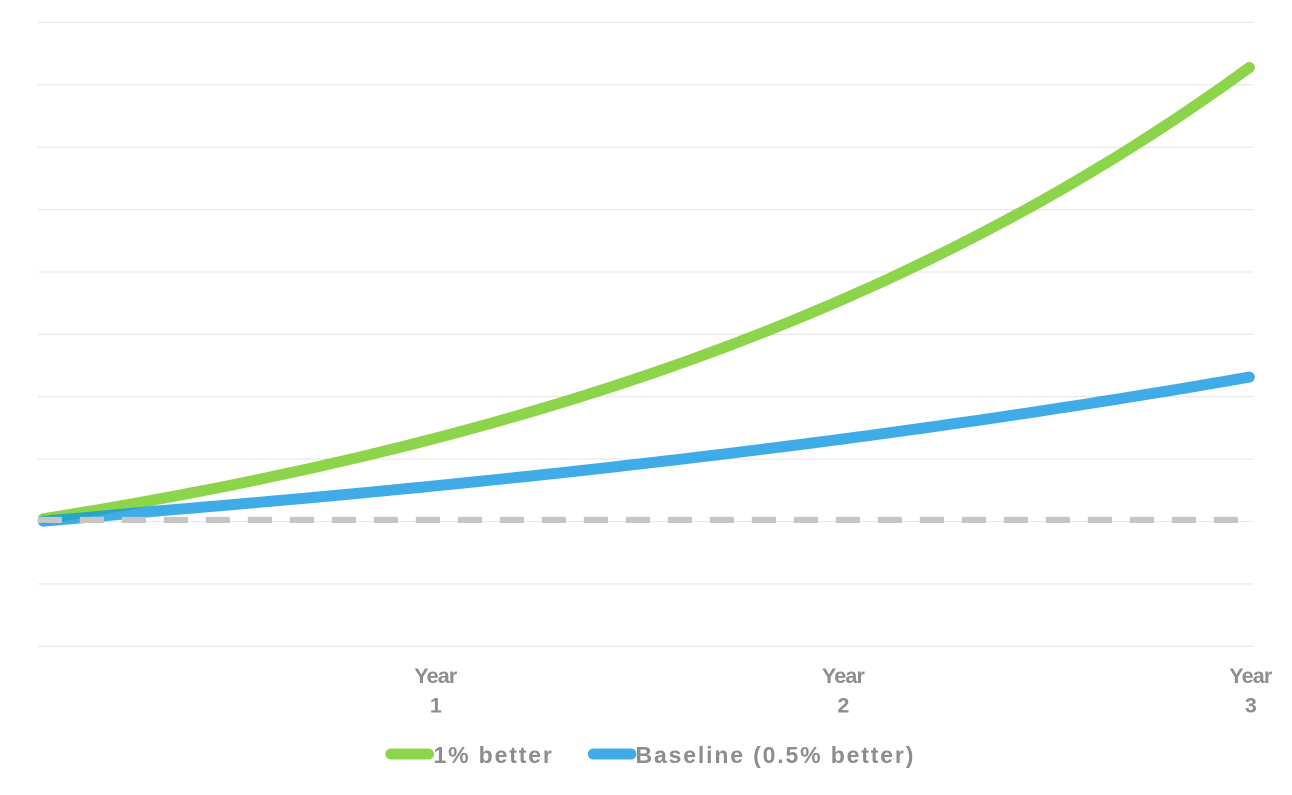 The image size is (1292, 795). I want to click on svg-text: 1, so click(436, 706).